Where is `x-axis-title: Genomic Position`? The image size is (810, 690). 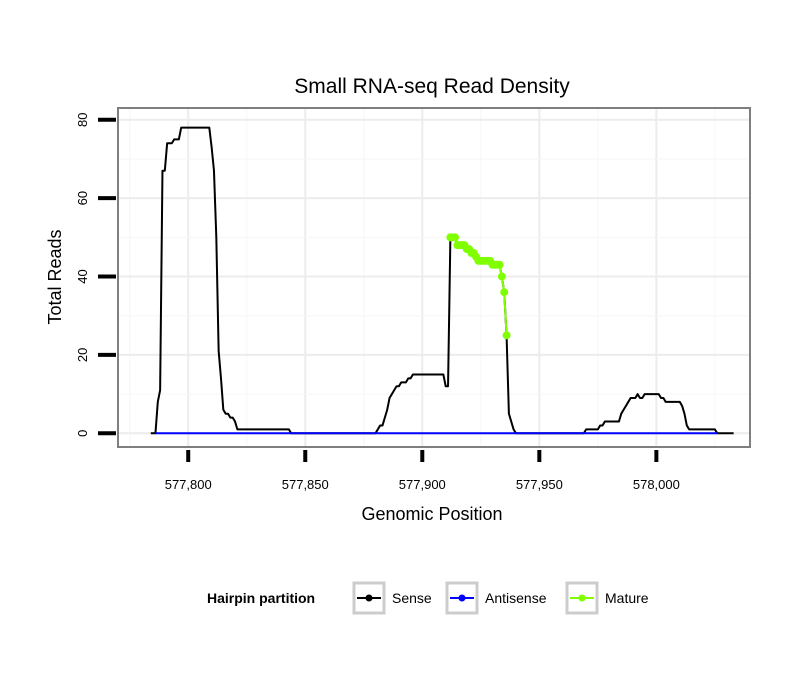
x-axis-title: Genomic Position is located at coordinates (431, 514).